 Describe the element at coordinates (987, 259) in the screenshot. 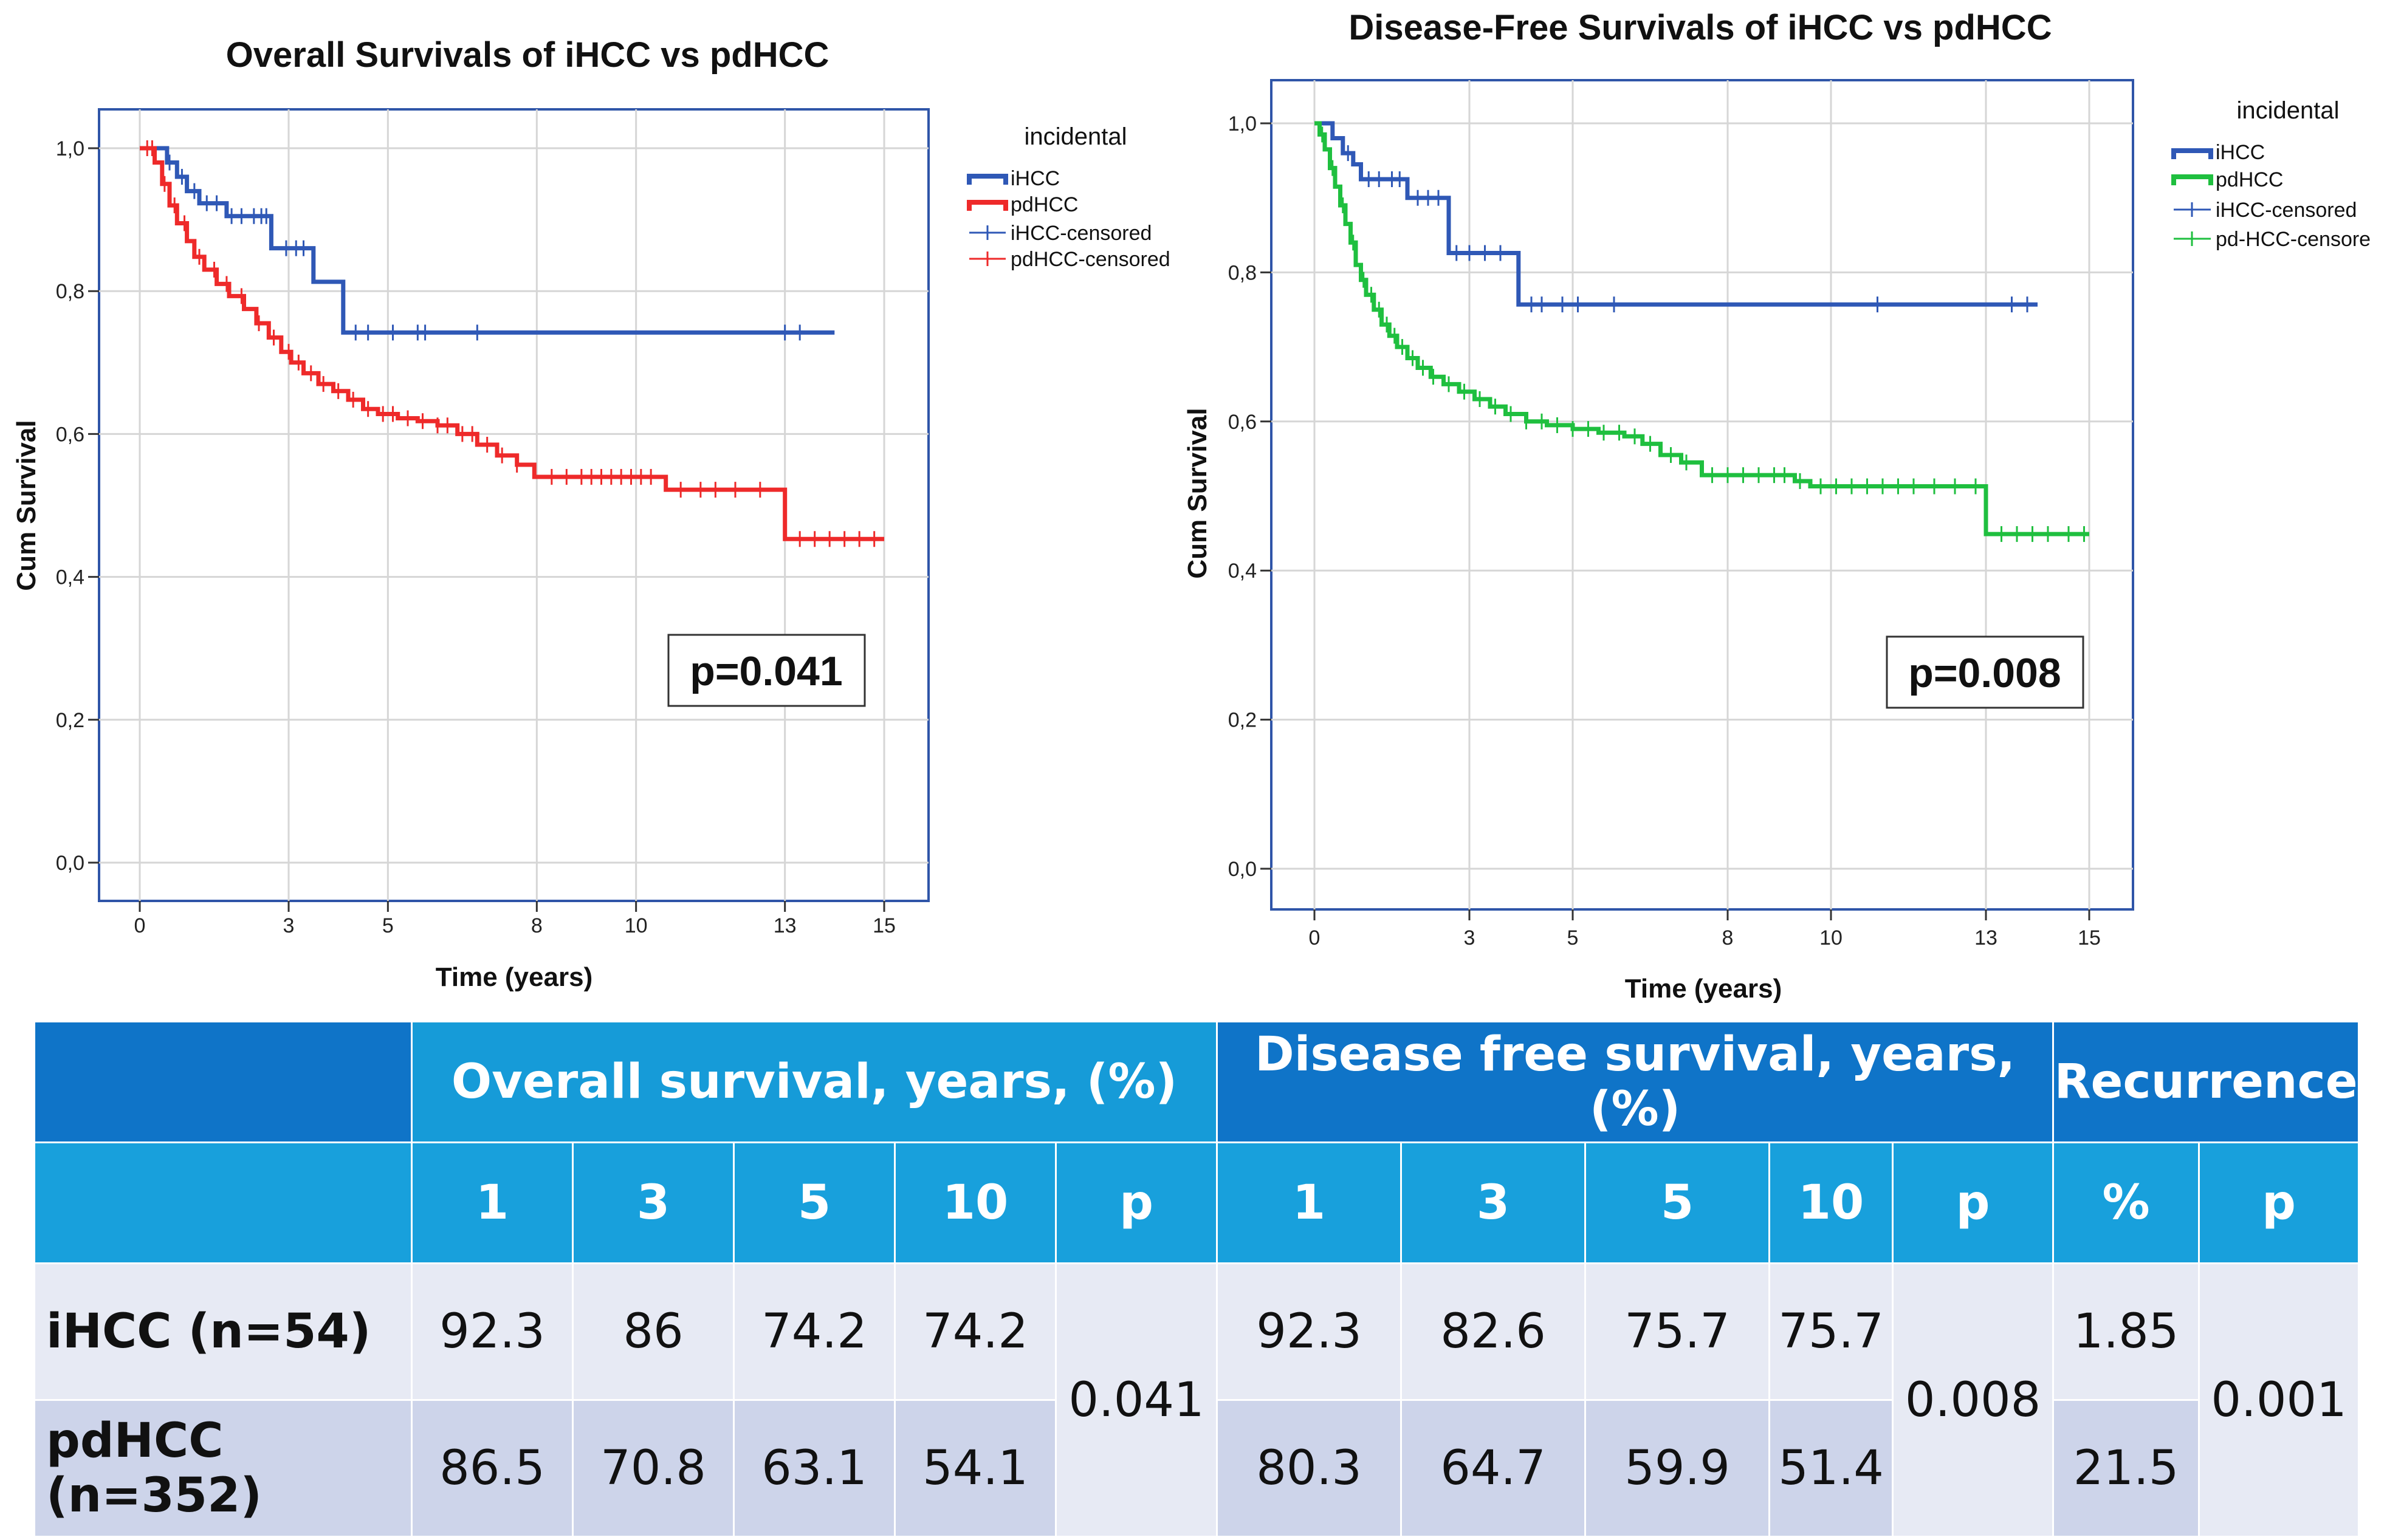

I see `legend-swatch-pdhcc-censored` at that location.